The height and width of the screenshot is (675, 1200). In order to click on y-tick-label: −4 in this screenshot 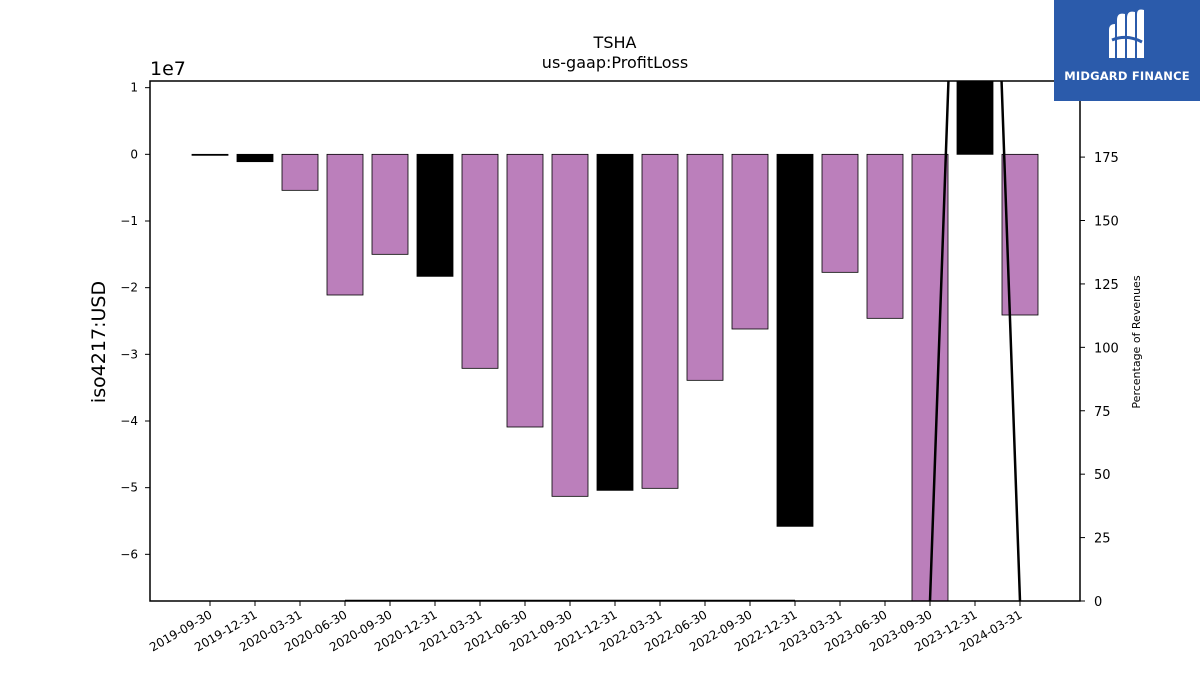, I will do `click(129, 421)`.